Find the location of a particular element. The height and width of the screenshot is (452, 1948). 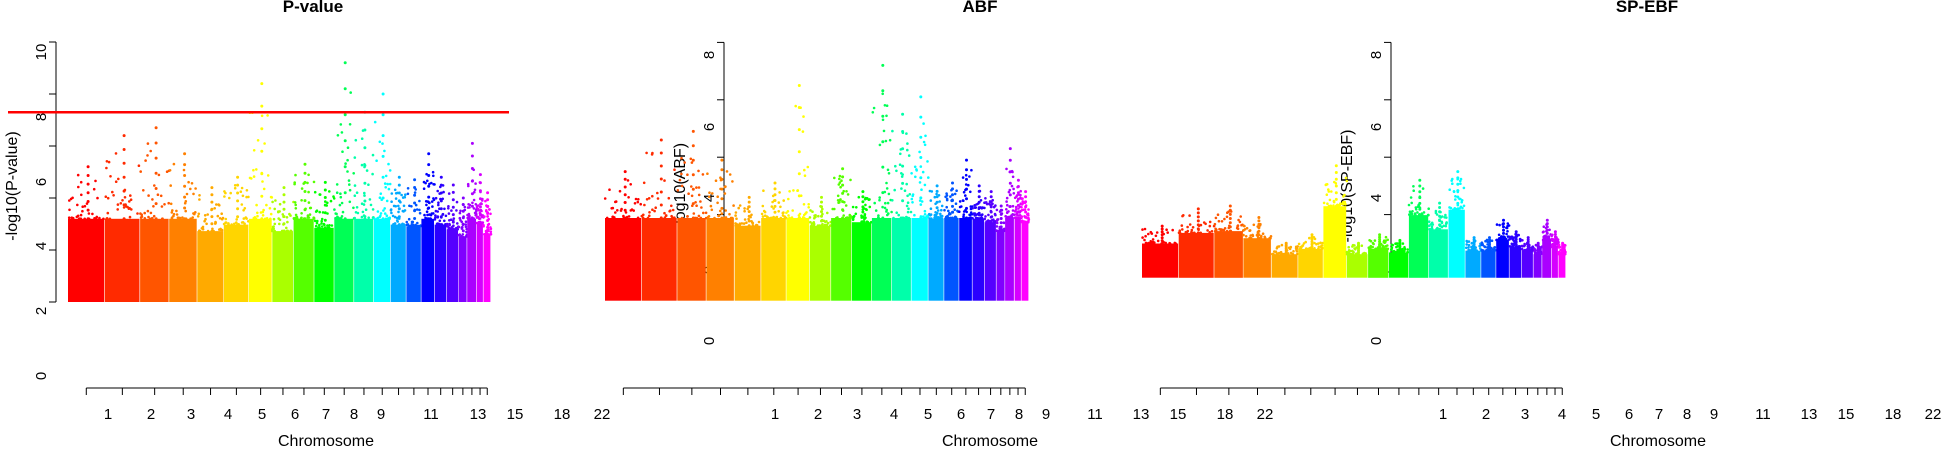

chromosome-8-points is located at coordinates (283, 244).